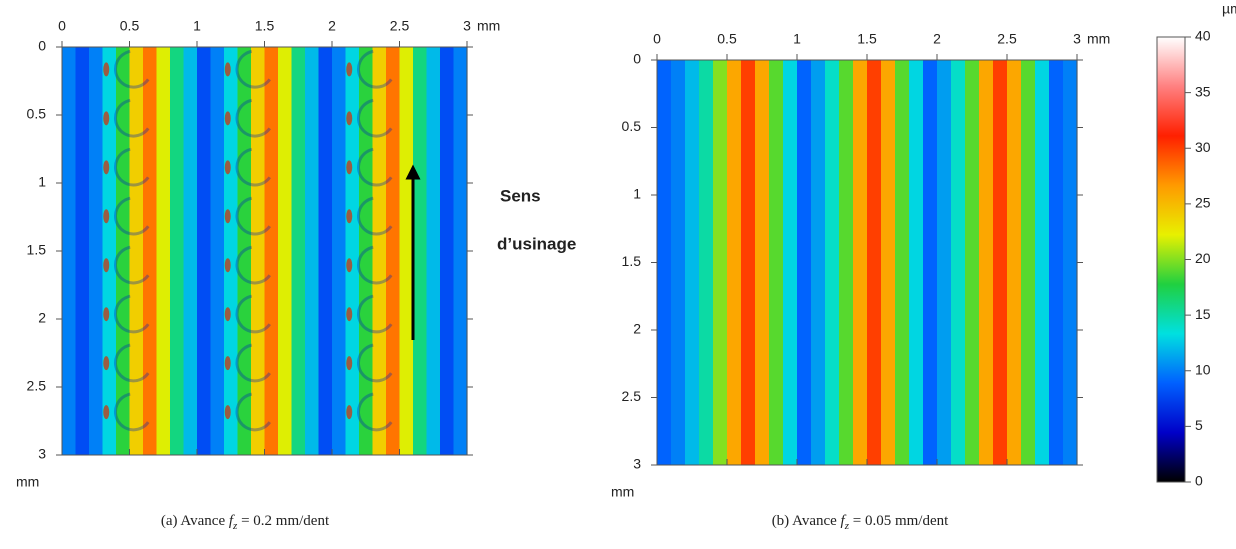 The width and height of the screenshot is (1236, 549). Describe the element at coordinates (42, 46) in the screenshot. I see `y-tick-label: 0` at that location.